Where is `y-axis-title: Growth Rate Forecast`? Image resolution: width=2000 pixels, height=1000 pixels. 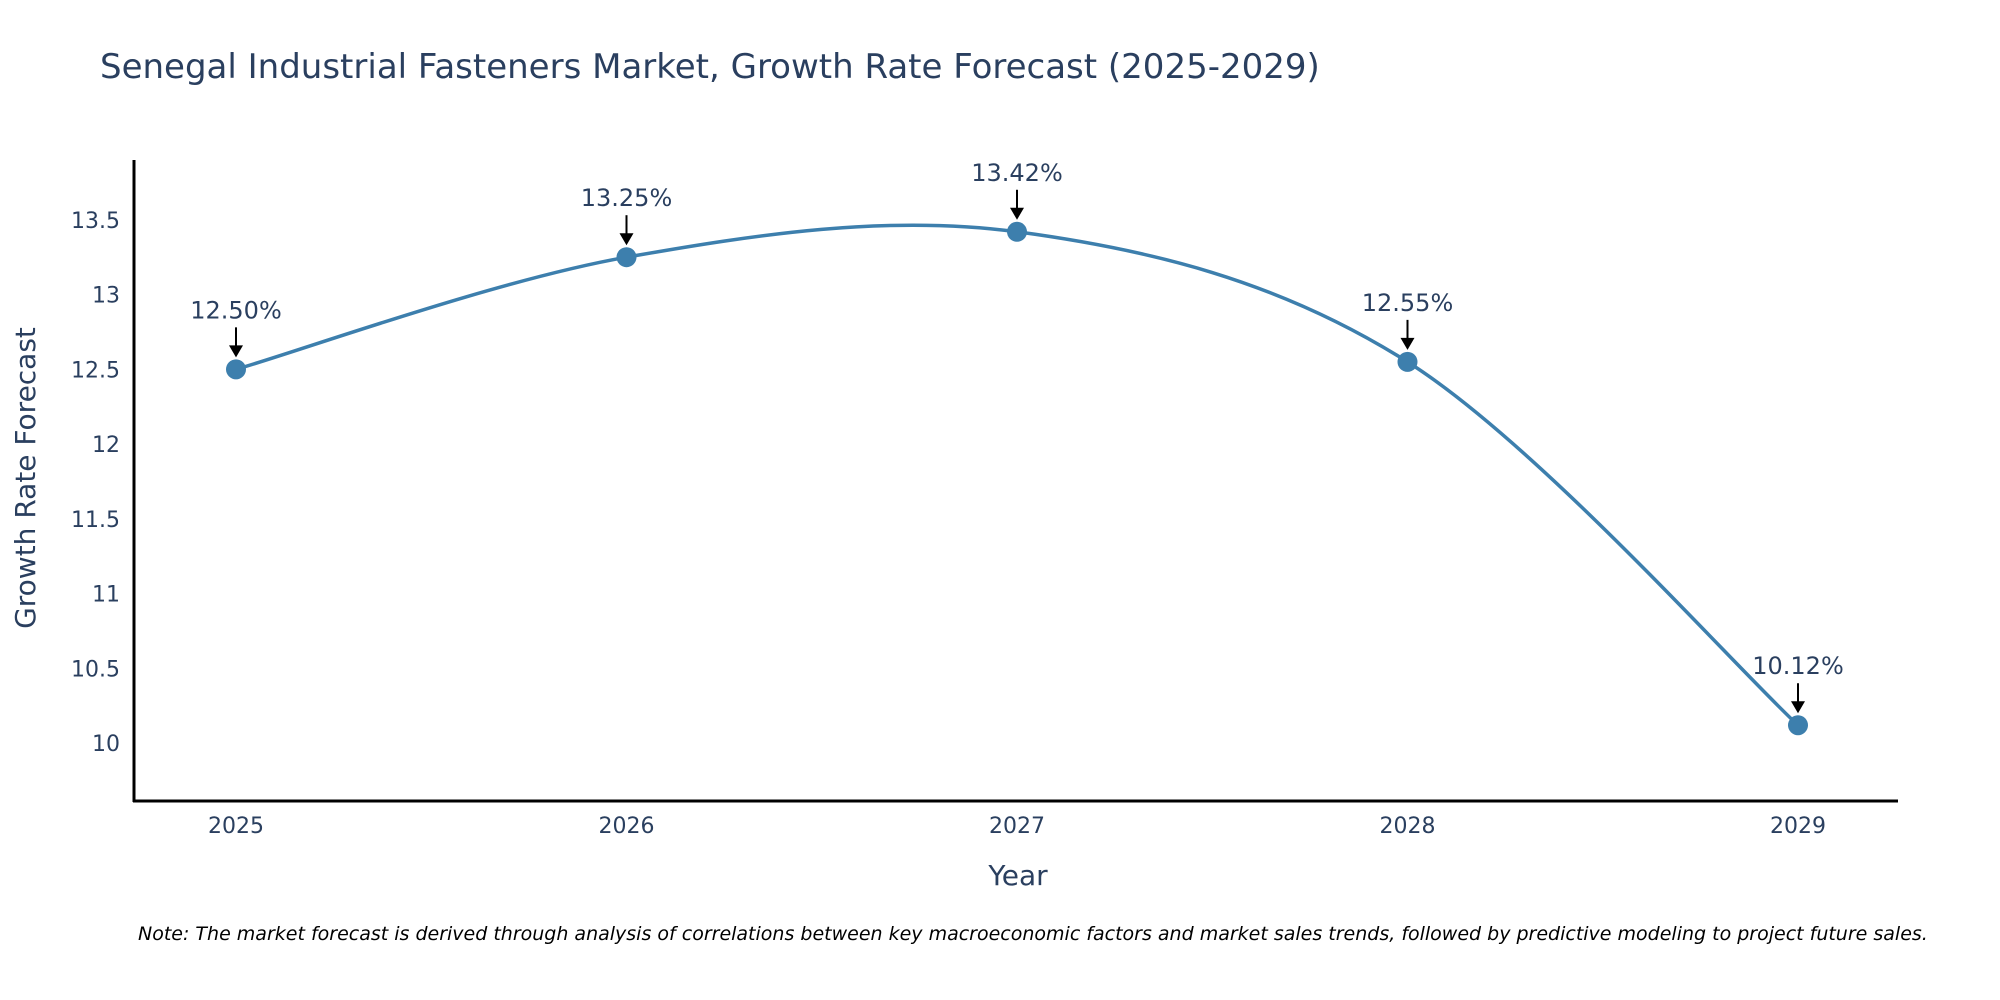
y-axis-title: Growth Rate Forecast is located at coordinates (25, 478).